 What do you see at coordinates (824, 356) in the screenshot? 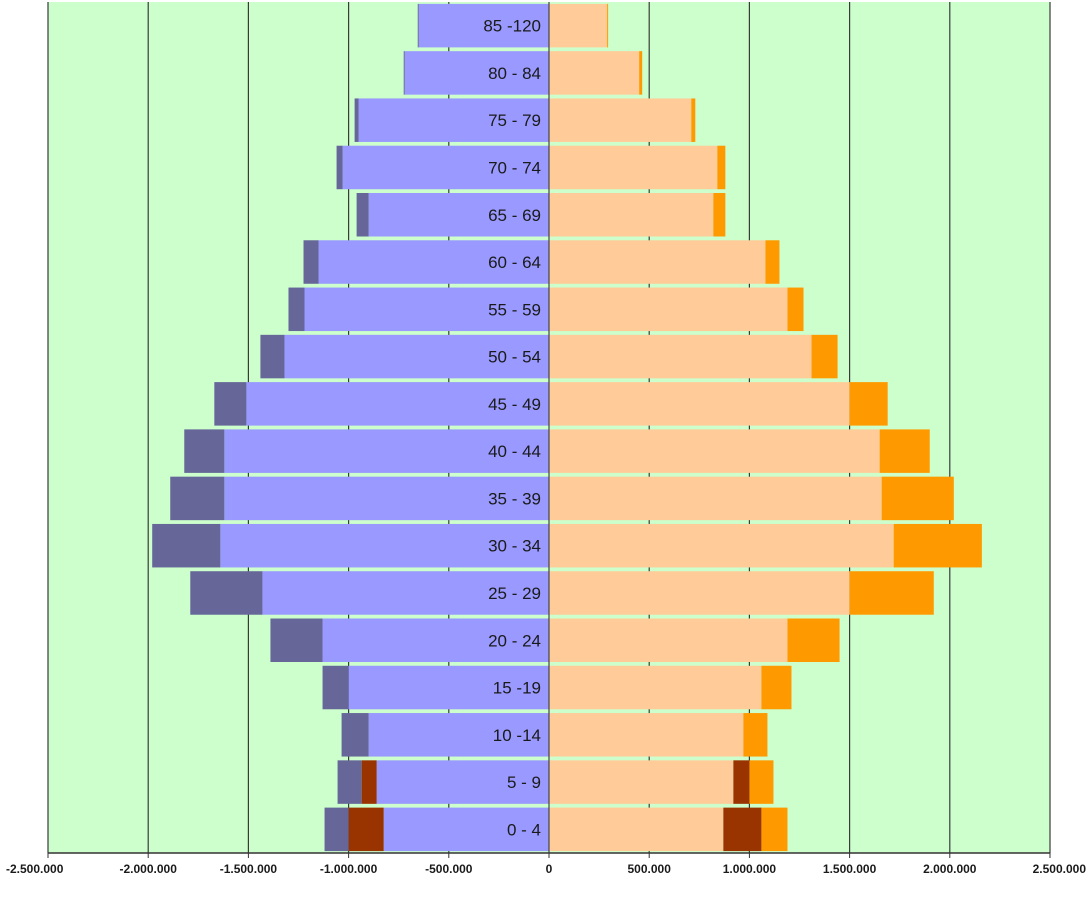
I see `bar-right-s5-r10` at bounding box center [824, 356].